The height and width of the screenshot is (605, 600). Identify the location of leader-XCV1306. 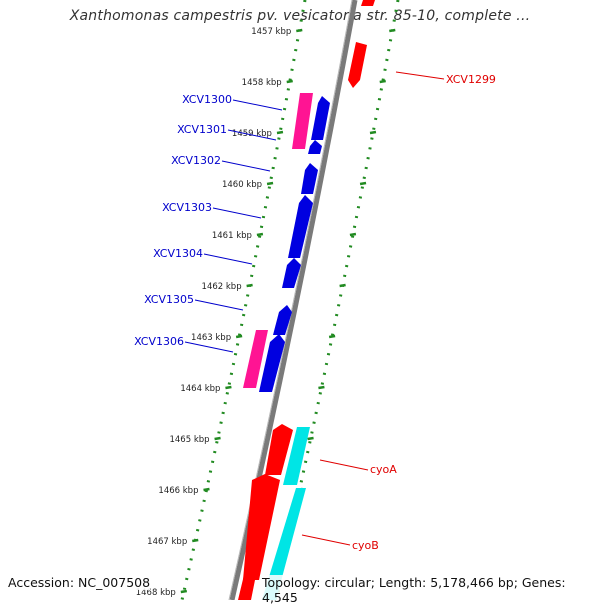
(209, 347).